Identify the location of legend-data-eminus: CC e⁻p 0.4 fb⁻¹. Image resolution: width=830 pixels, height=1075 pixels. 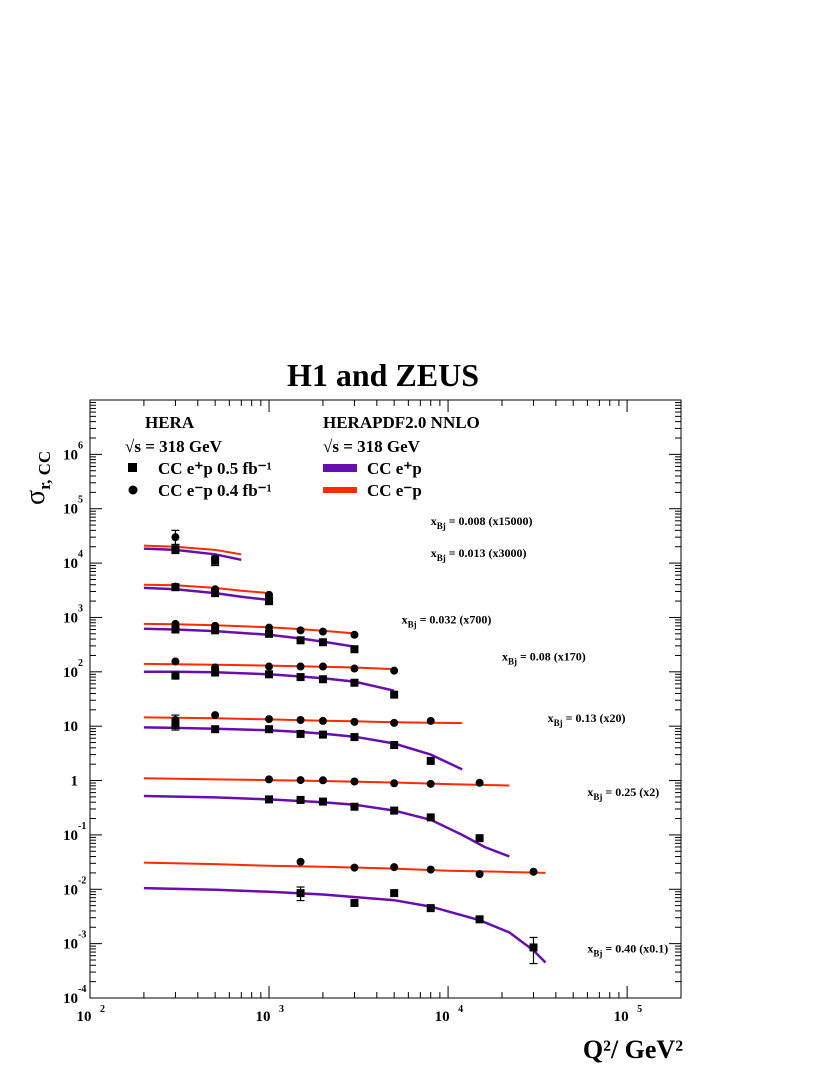
(215, 490).